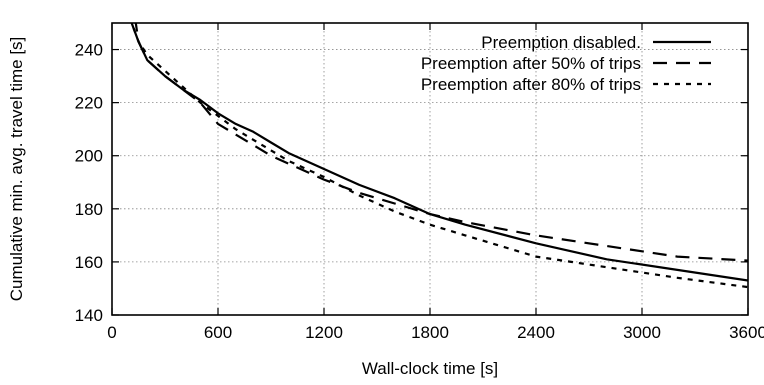 Image resolution: width=764 pixels, height=385 pixels. What do you see at coordinates (430, 368) in the screenshot?
I see `x-axis-title: Wall-clock time [s]` at bounding box center [430, 368].